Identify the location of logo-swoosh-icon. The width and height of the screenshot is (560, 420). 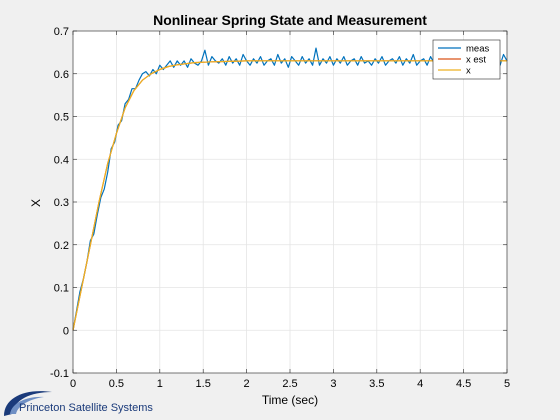
(28, 403).